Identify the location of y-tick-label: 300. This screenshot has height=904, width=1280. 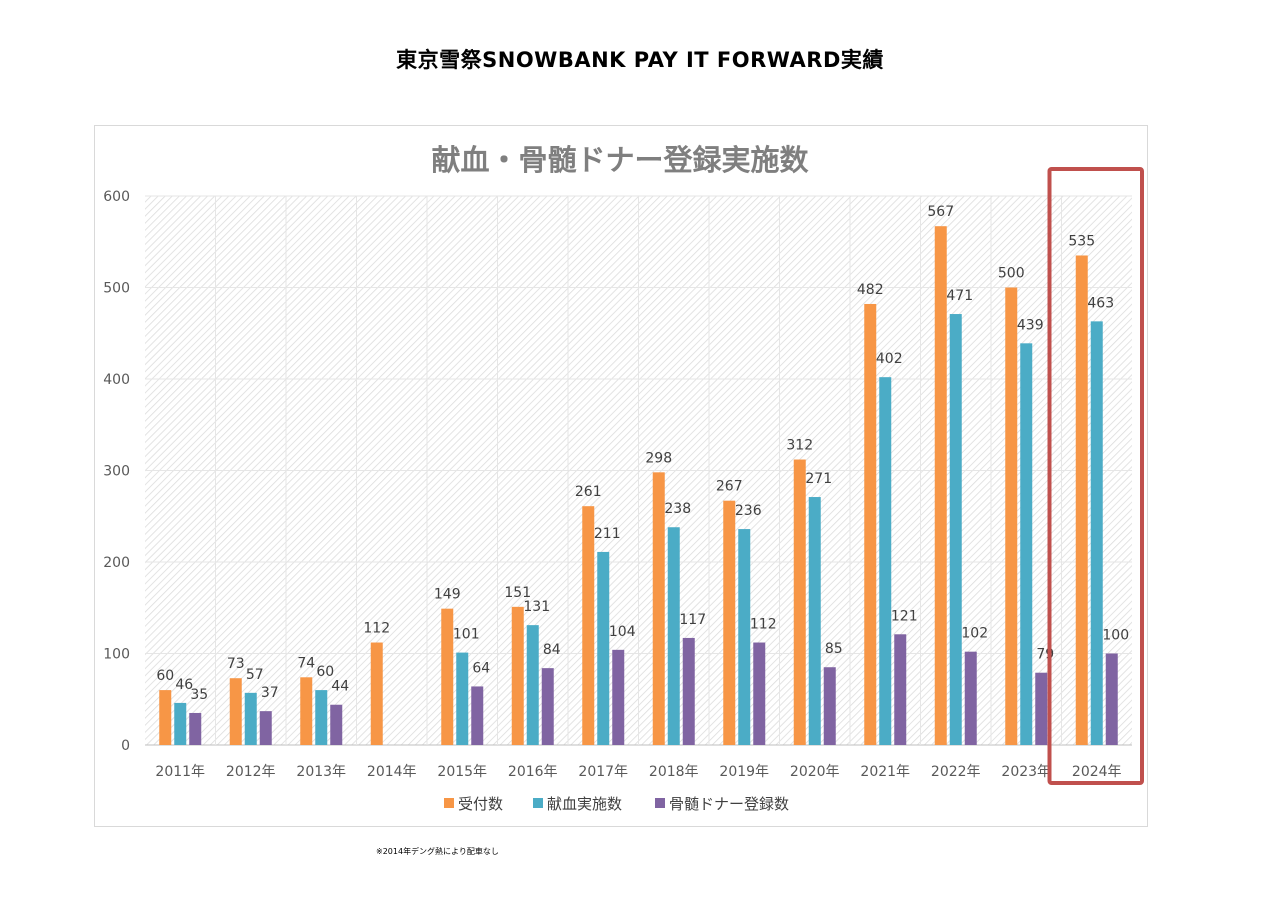
(116, 472).